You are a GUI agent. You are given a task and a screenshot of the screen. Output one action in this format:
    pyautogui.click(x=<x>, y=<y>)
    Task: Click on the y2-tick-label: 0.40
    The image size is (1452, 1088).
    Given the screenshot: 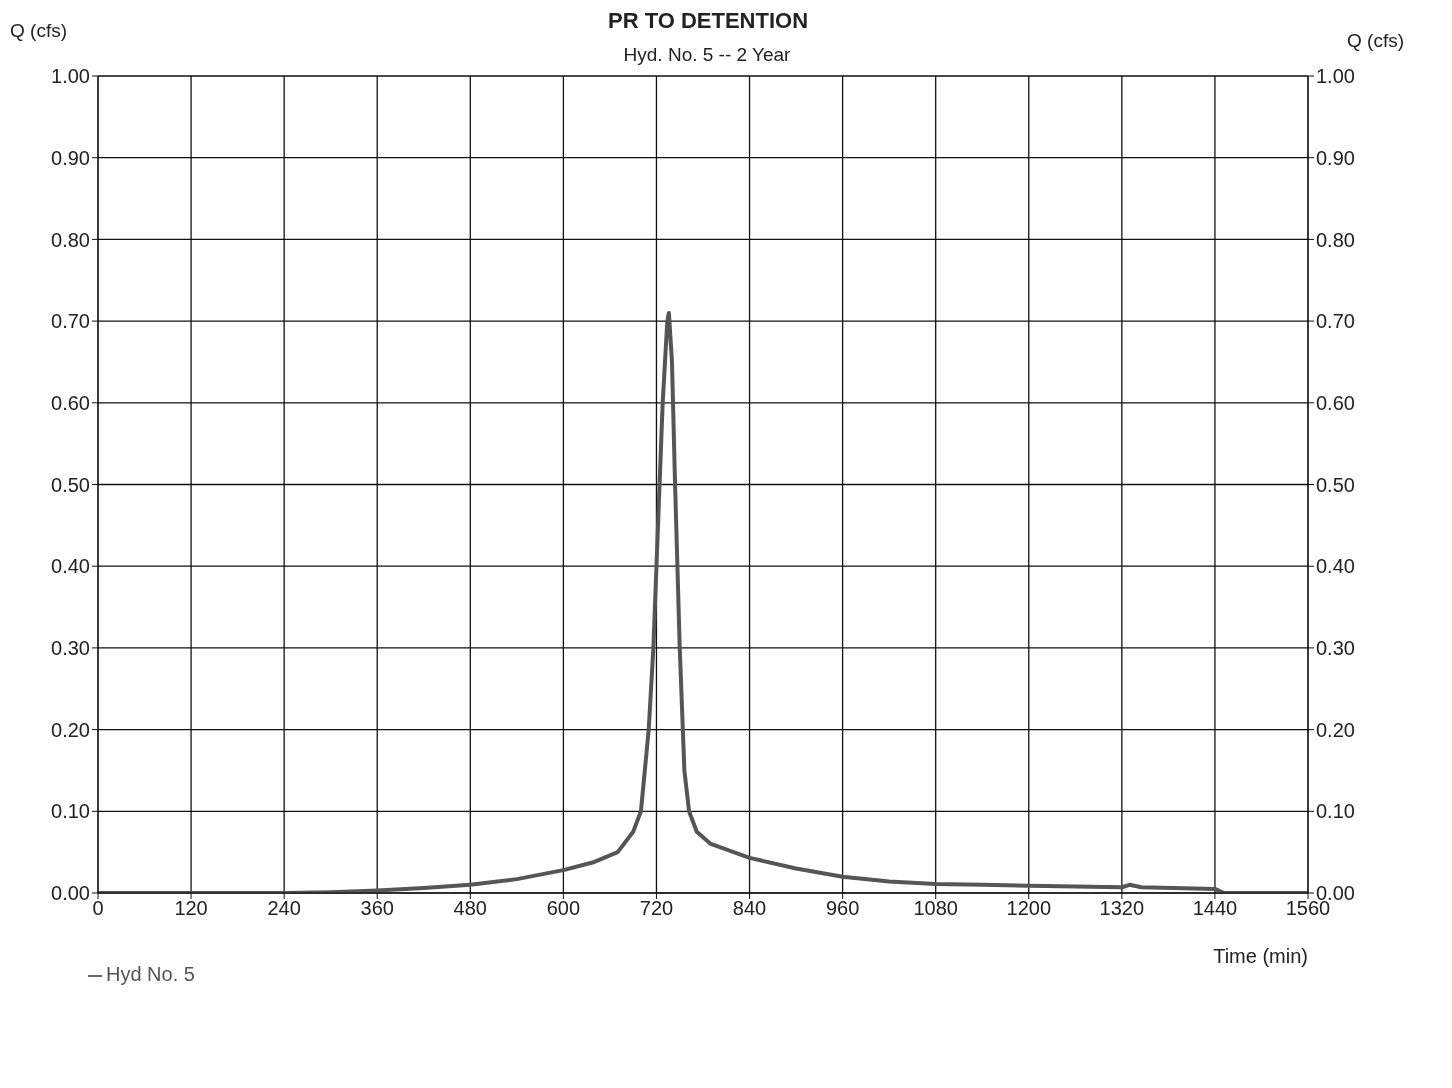 What is the action you would take?
    pyautogui.click(x=1335, y=566)
    